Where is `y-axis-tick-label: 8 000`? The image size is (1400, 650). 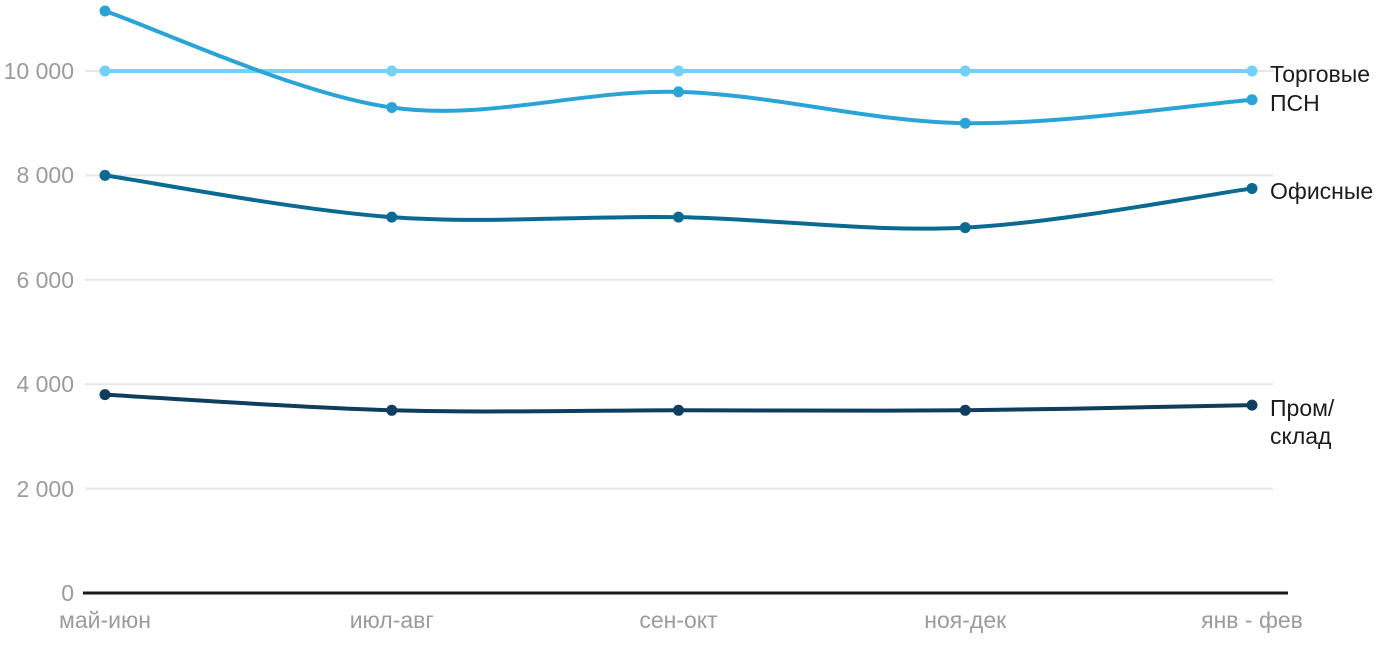
y-axis-tick-label: 8 000 is located at coordinates (45, 175).